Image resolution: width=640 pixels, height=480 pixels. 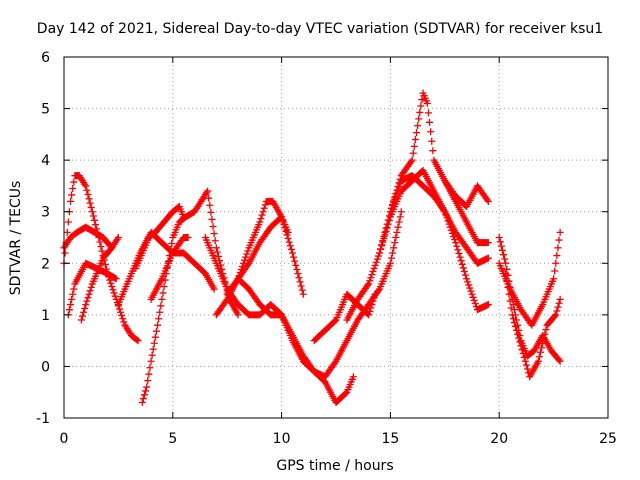 What do you see at coordinates (172, 439) in the screenshot?
I see `x-tick-label: 5` at bounding box center [172, 439].